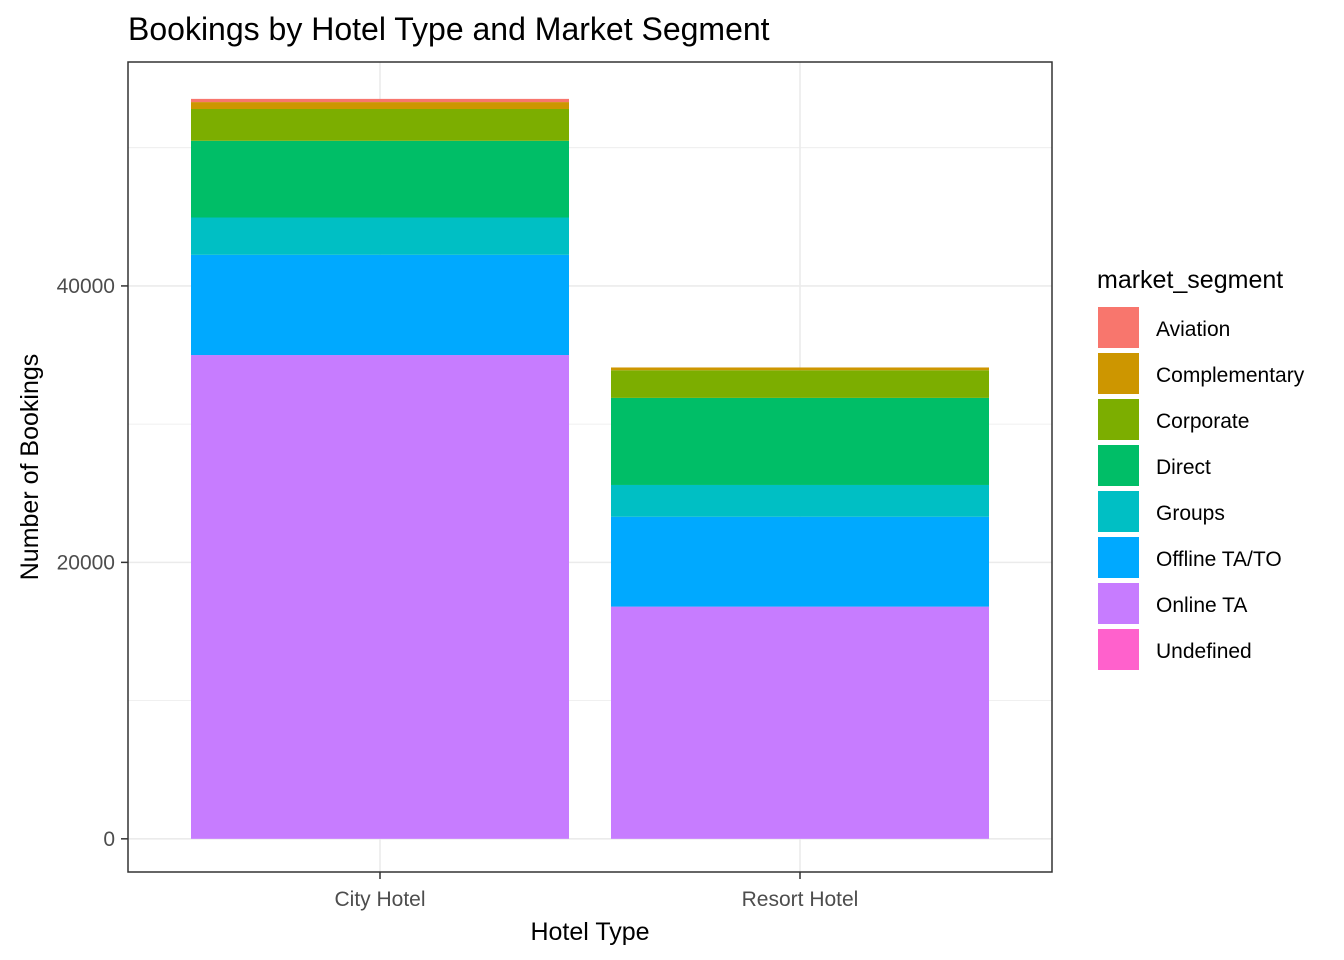 This screenshot has width=1344, height=960. What do you see at coordinates (380, 597) in the screenshot?
I see `bar-city-hotel-online-ta` at bounding box center [380, 597].